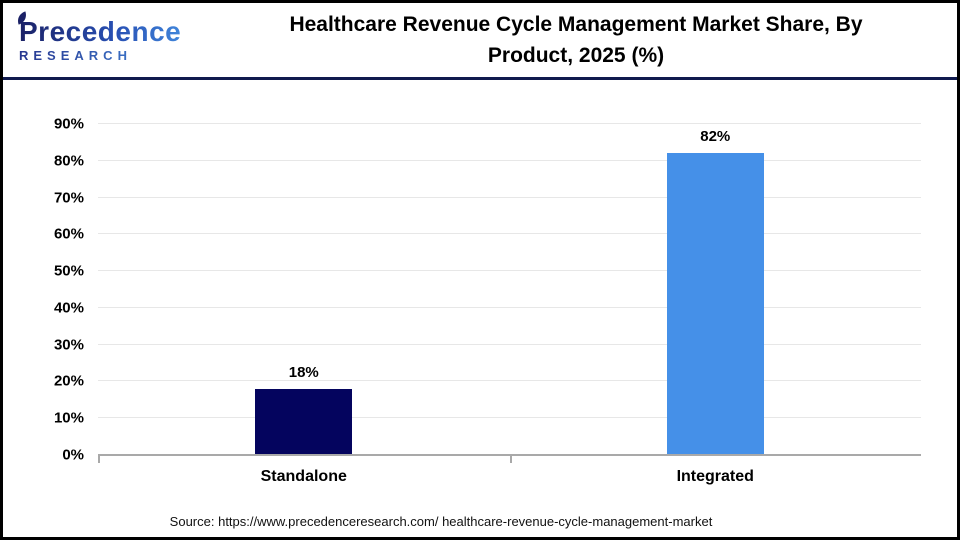 The image size is (960, 540). Describe the element at coordinates (303, 372) in the screenshot. I see `bar-value-label: 18%` at that location.